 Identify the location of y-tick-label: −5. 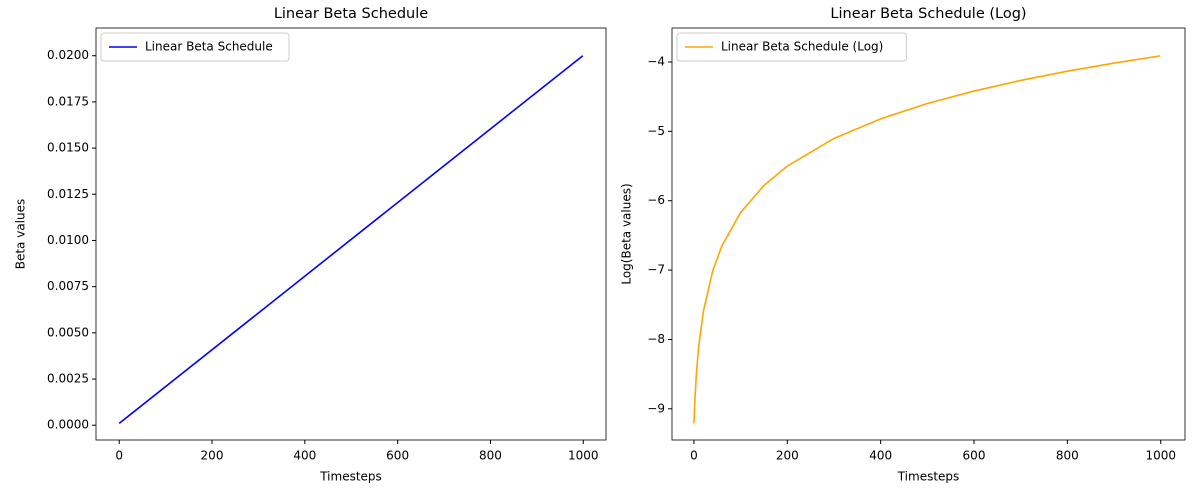
(656, 131).